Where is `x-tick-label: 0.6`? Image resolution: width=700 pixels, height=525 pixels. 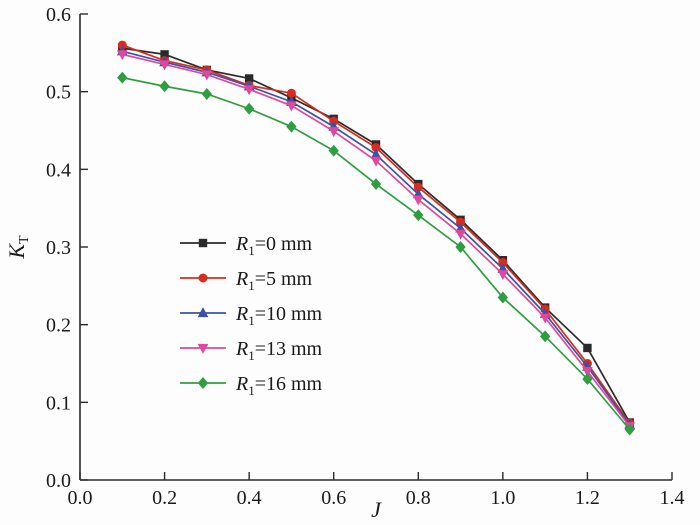
x-tick-label: 0.6 is located at coordinates (333, 498).